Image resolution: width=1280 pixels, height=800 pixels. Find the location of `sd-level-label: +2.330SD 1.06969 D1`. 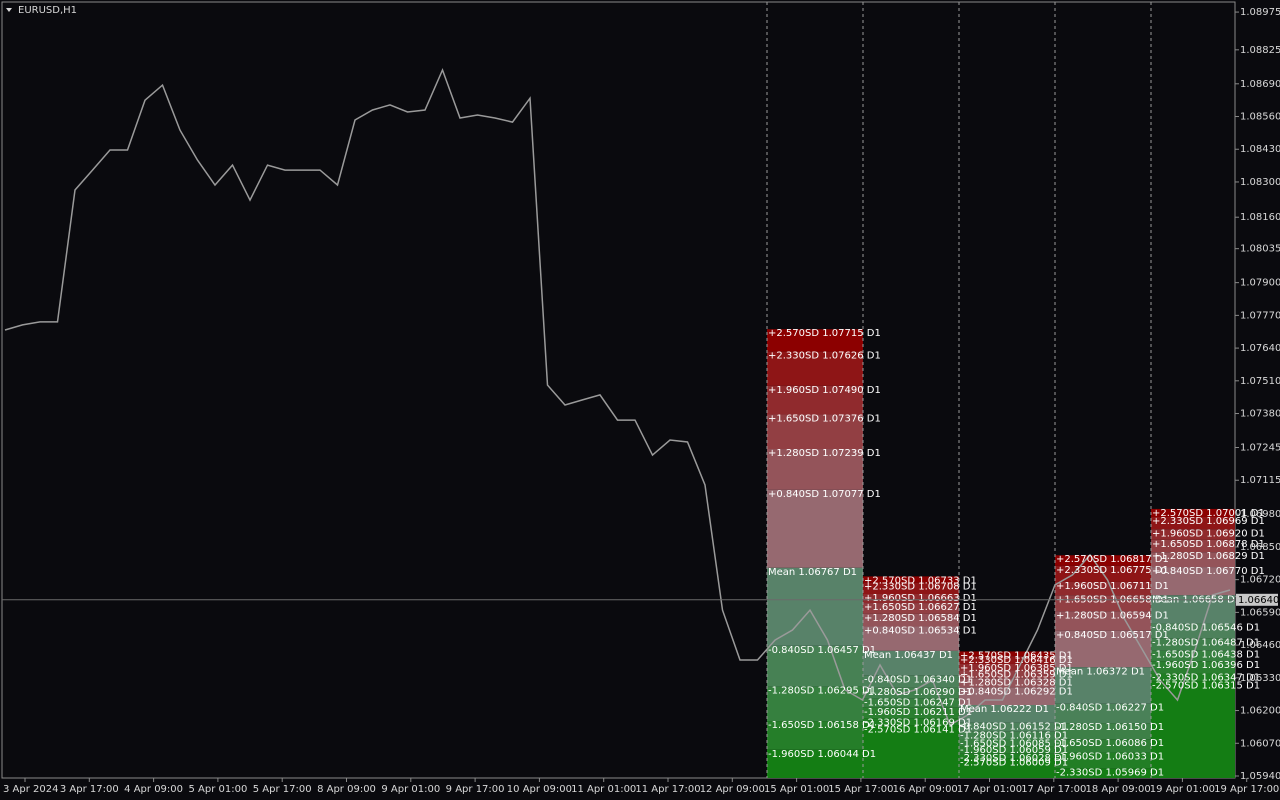

sd-level-label: +2.330SD 1.06969 D1 is located at coordinates (1208, 521).